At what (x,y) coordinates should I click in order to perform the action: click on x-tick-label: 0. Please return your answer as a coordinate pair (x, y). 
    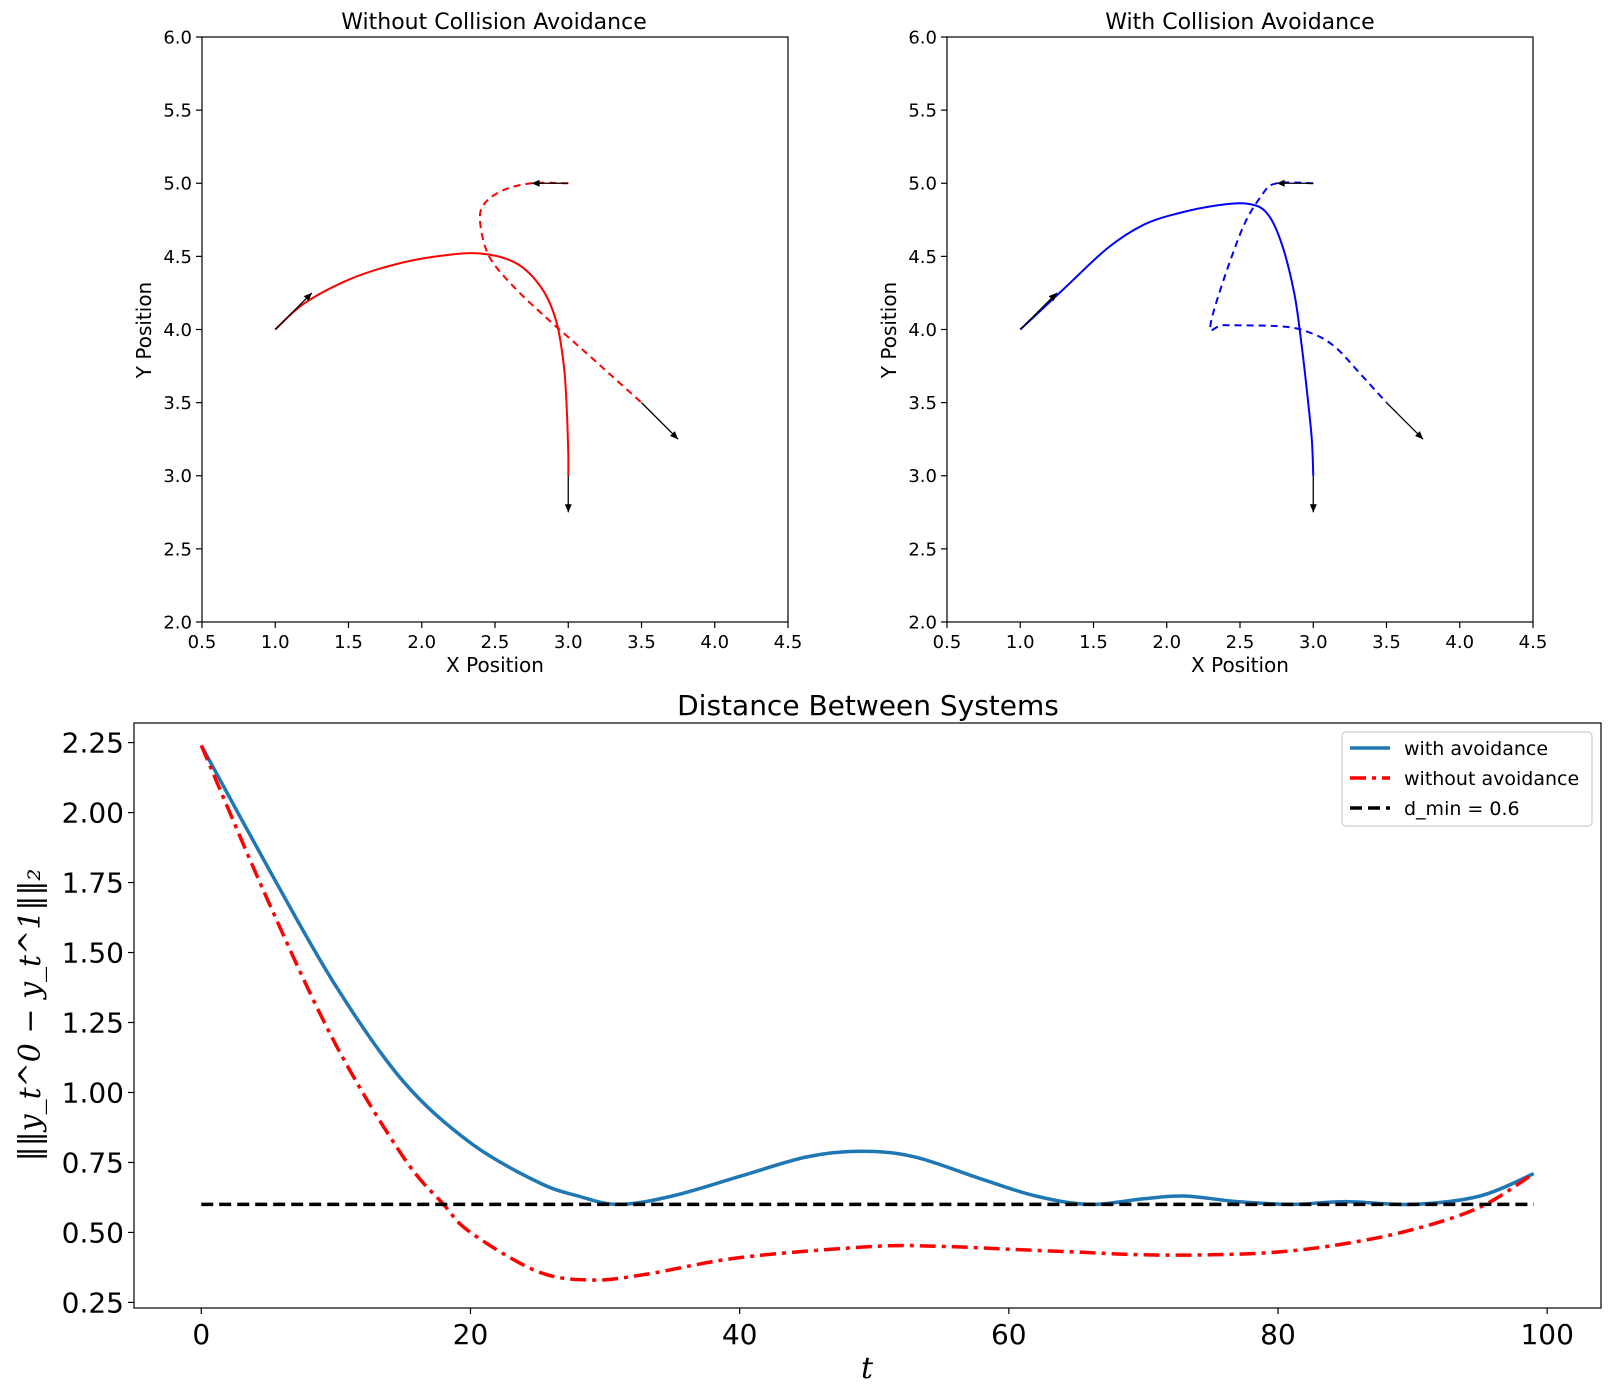
    Looking at the image, I should click on (201, 1334).